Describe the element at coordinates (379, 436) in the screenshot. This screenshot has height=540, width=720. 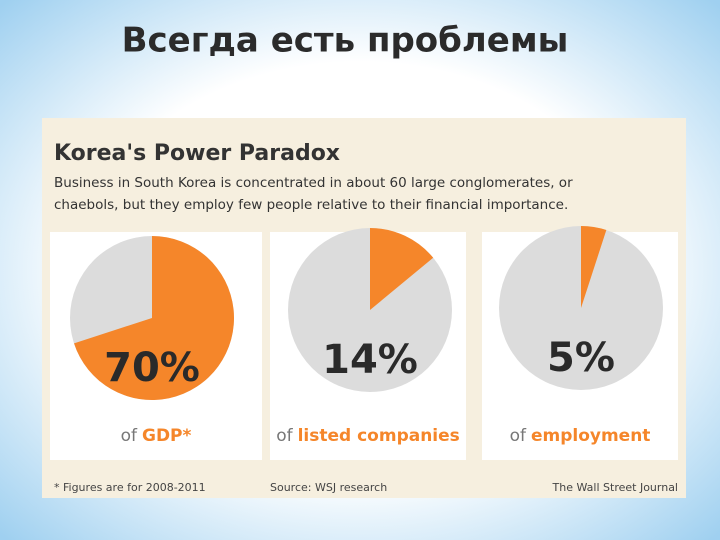
I see `caption-label: listed companies` at that location.